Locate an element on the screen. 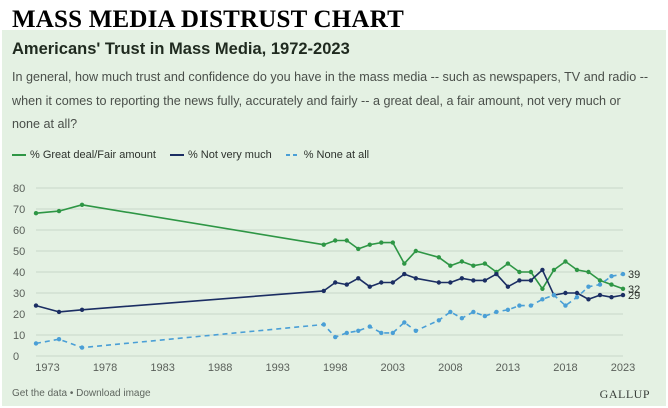 The image size is (668, 408). x-tick-label: 1983 is located at coordinates (162, 368).